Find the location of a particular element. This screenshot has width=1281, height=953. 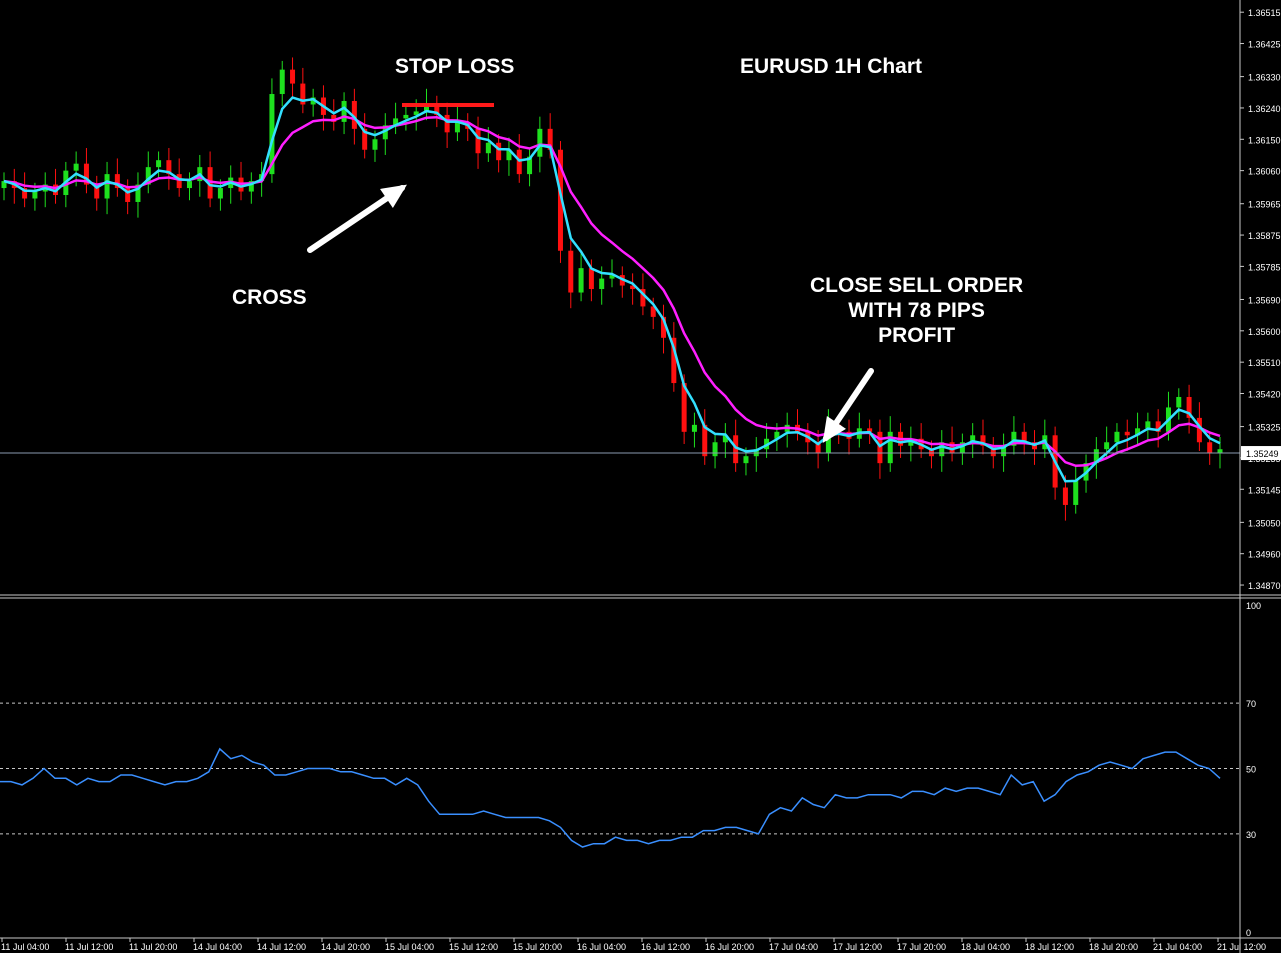

time-tick-label: 18 Jul 20:00 is located at coordinates (1113, 947).